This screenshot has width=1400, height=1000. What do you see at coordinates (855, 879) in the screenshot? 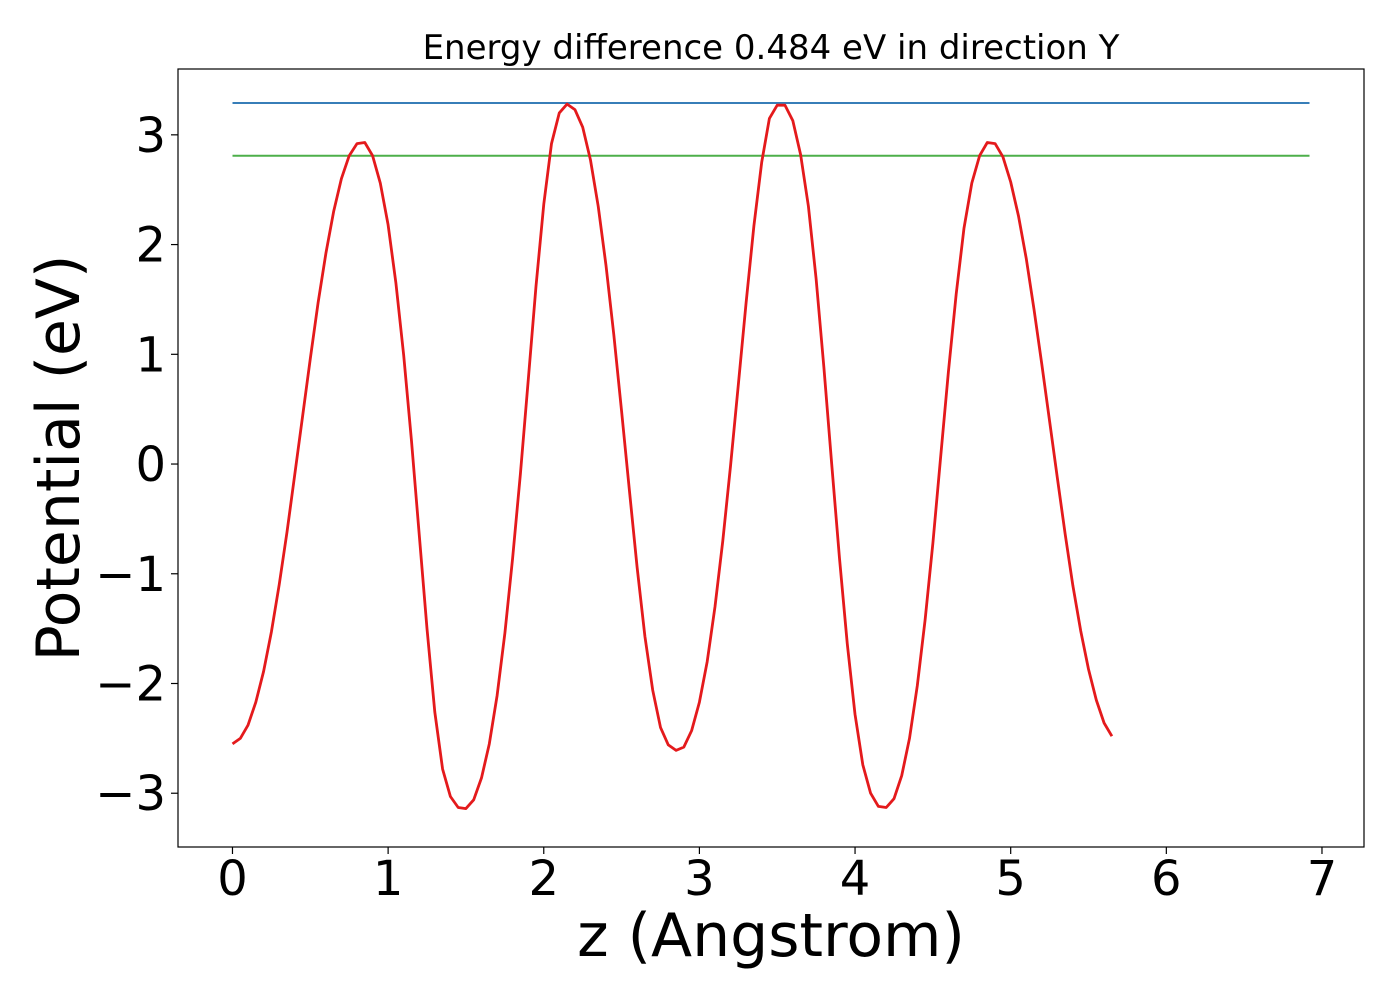
I see `x-tick-label: 4` at bounding box center [855, 879].